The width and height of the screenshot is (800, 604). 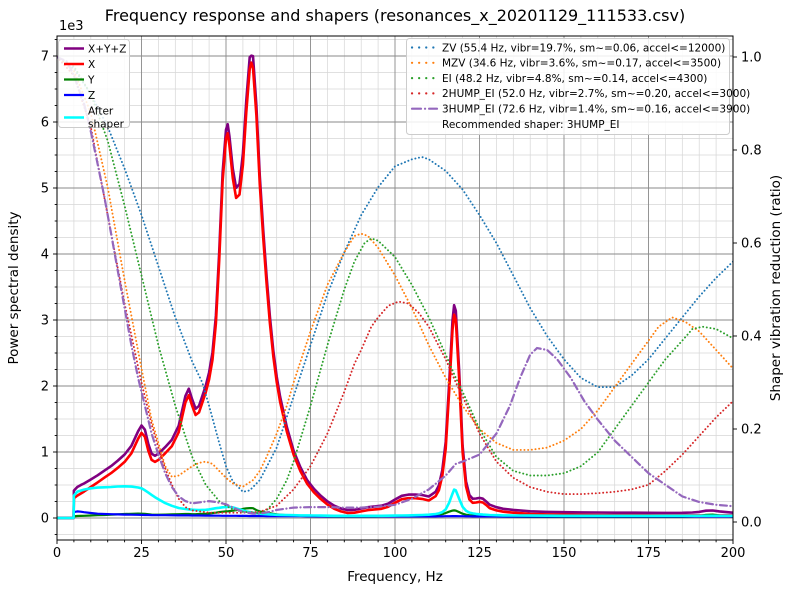 What do you see at coordinates (568, 86) in the screenshot?
I see `legend-shapers-box` at bounding box center [568, 86].